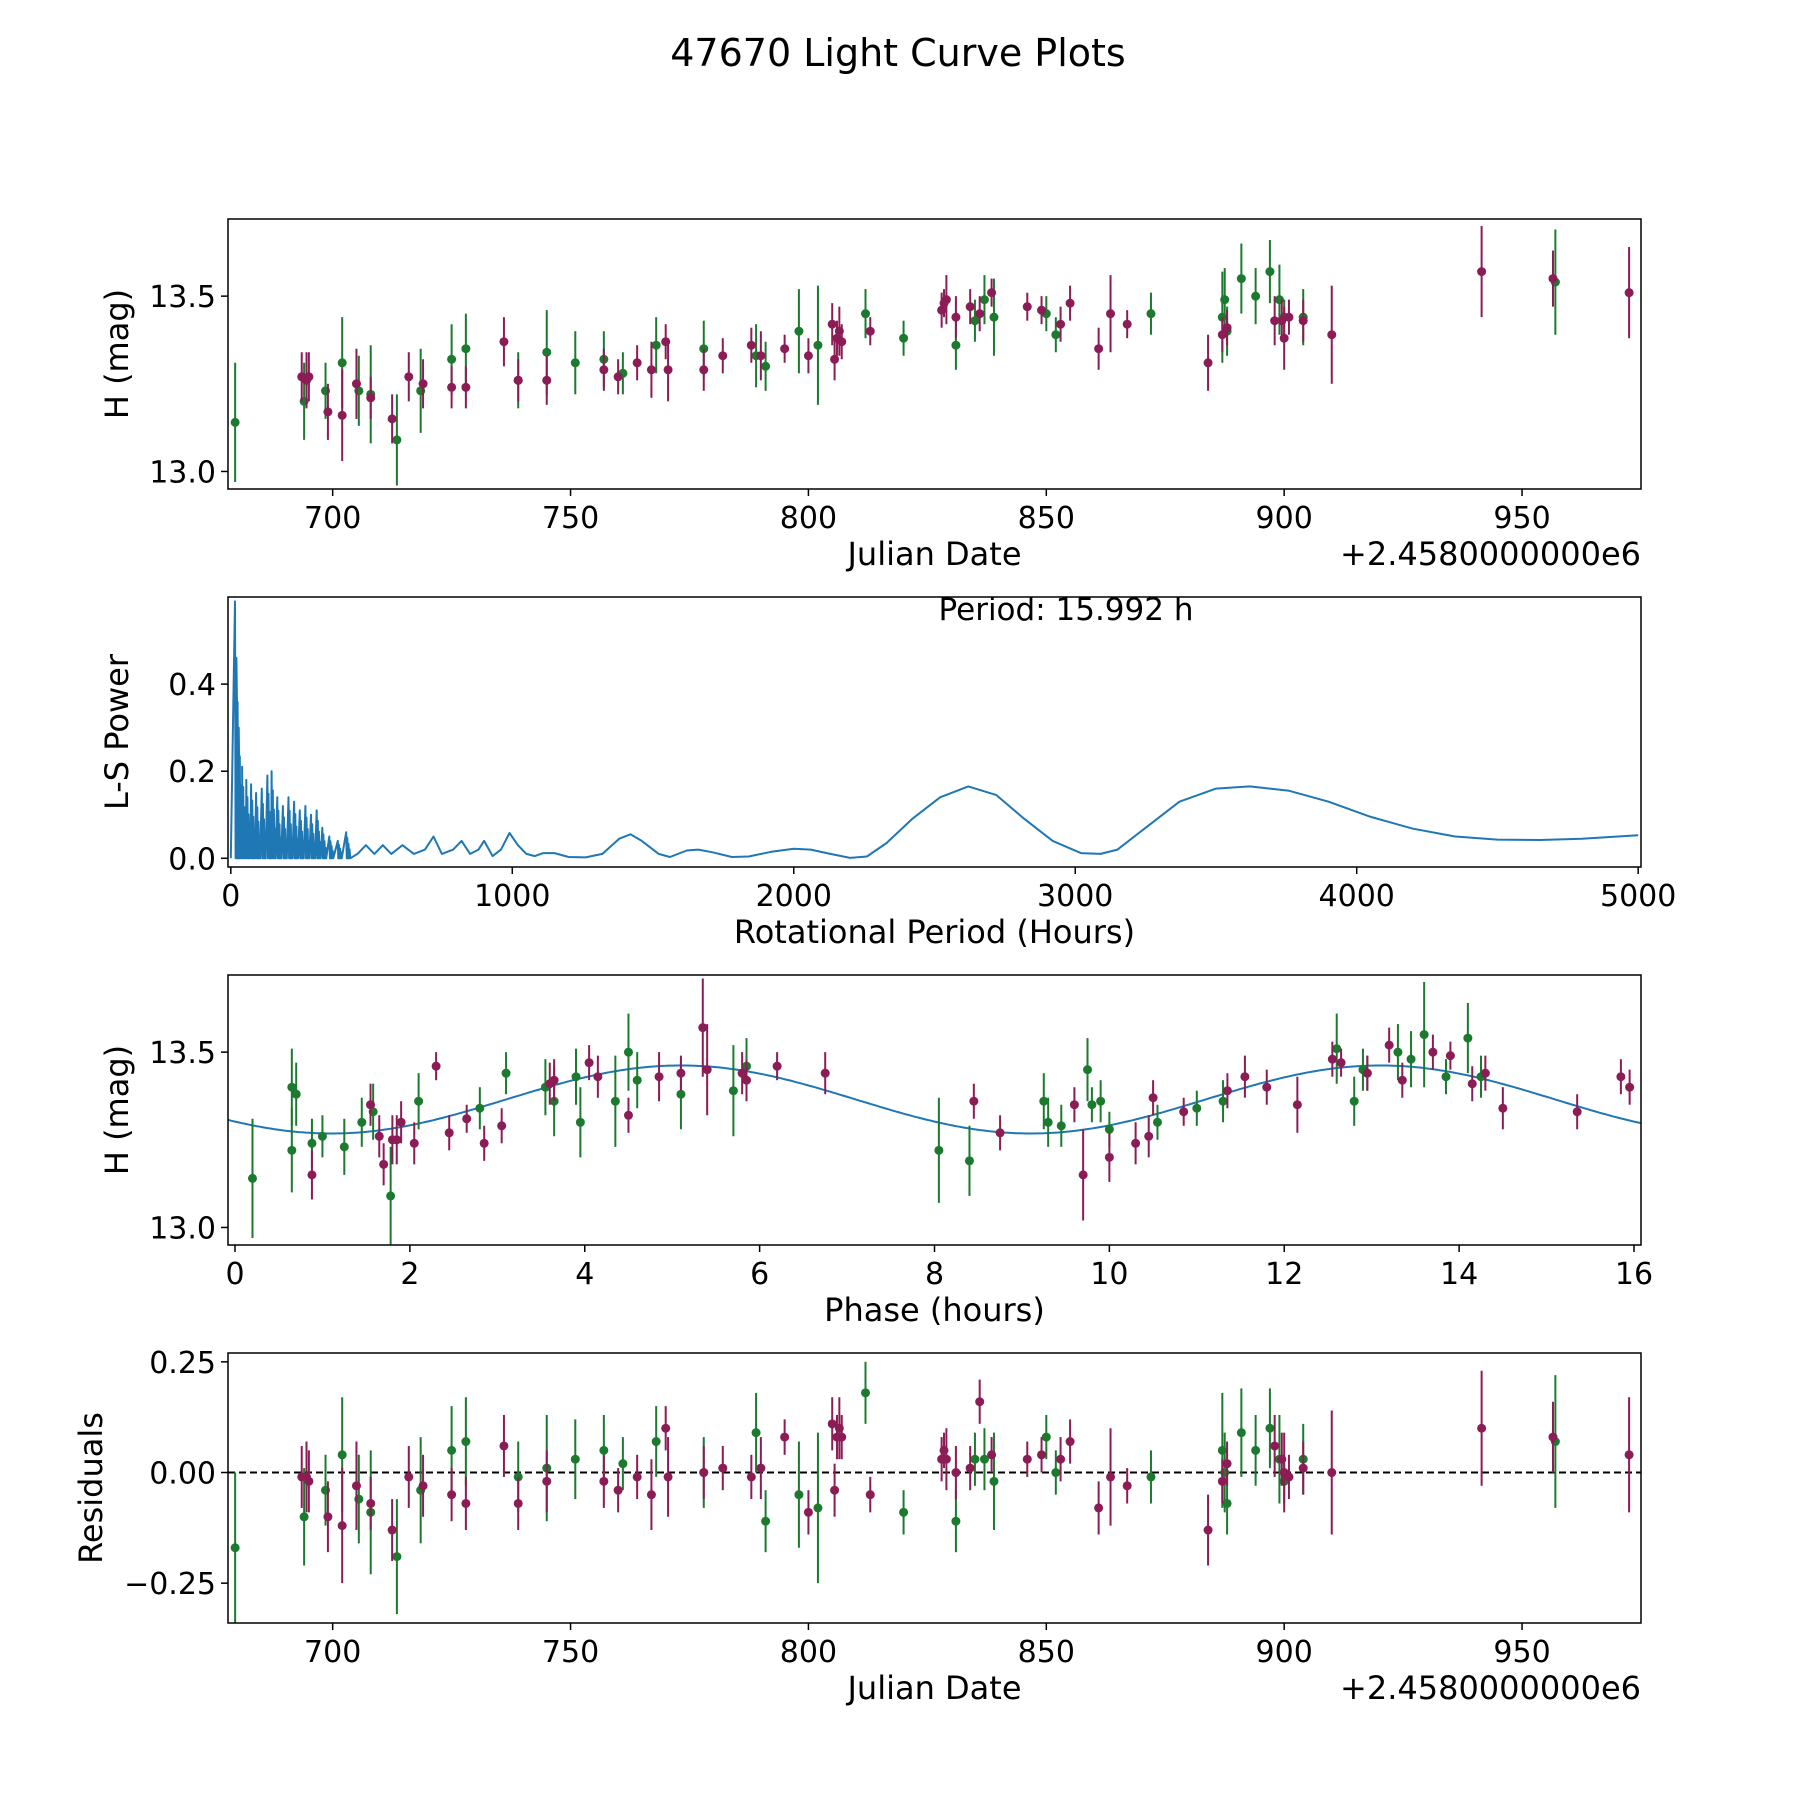 Image resolution: width=1800 pixels, height=1800 pixels. Describe the element at coordinates (1109, 1274) in the screenshot. I see `x-tick-label: 10` at that location.